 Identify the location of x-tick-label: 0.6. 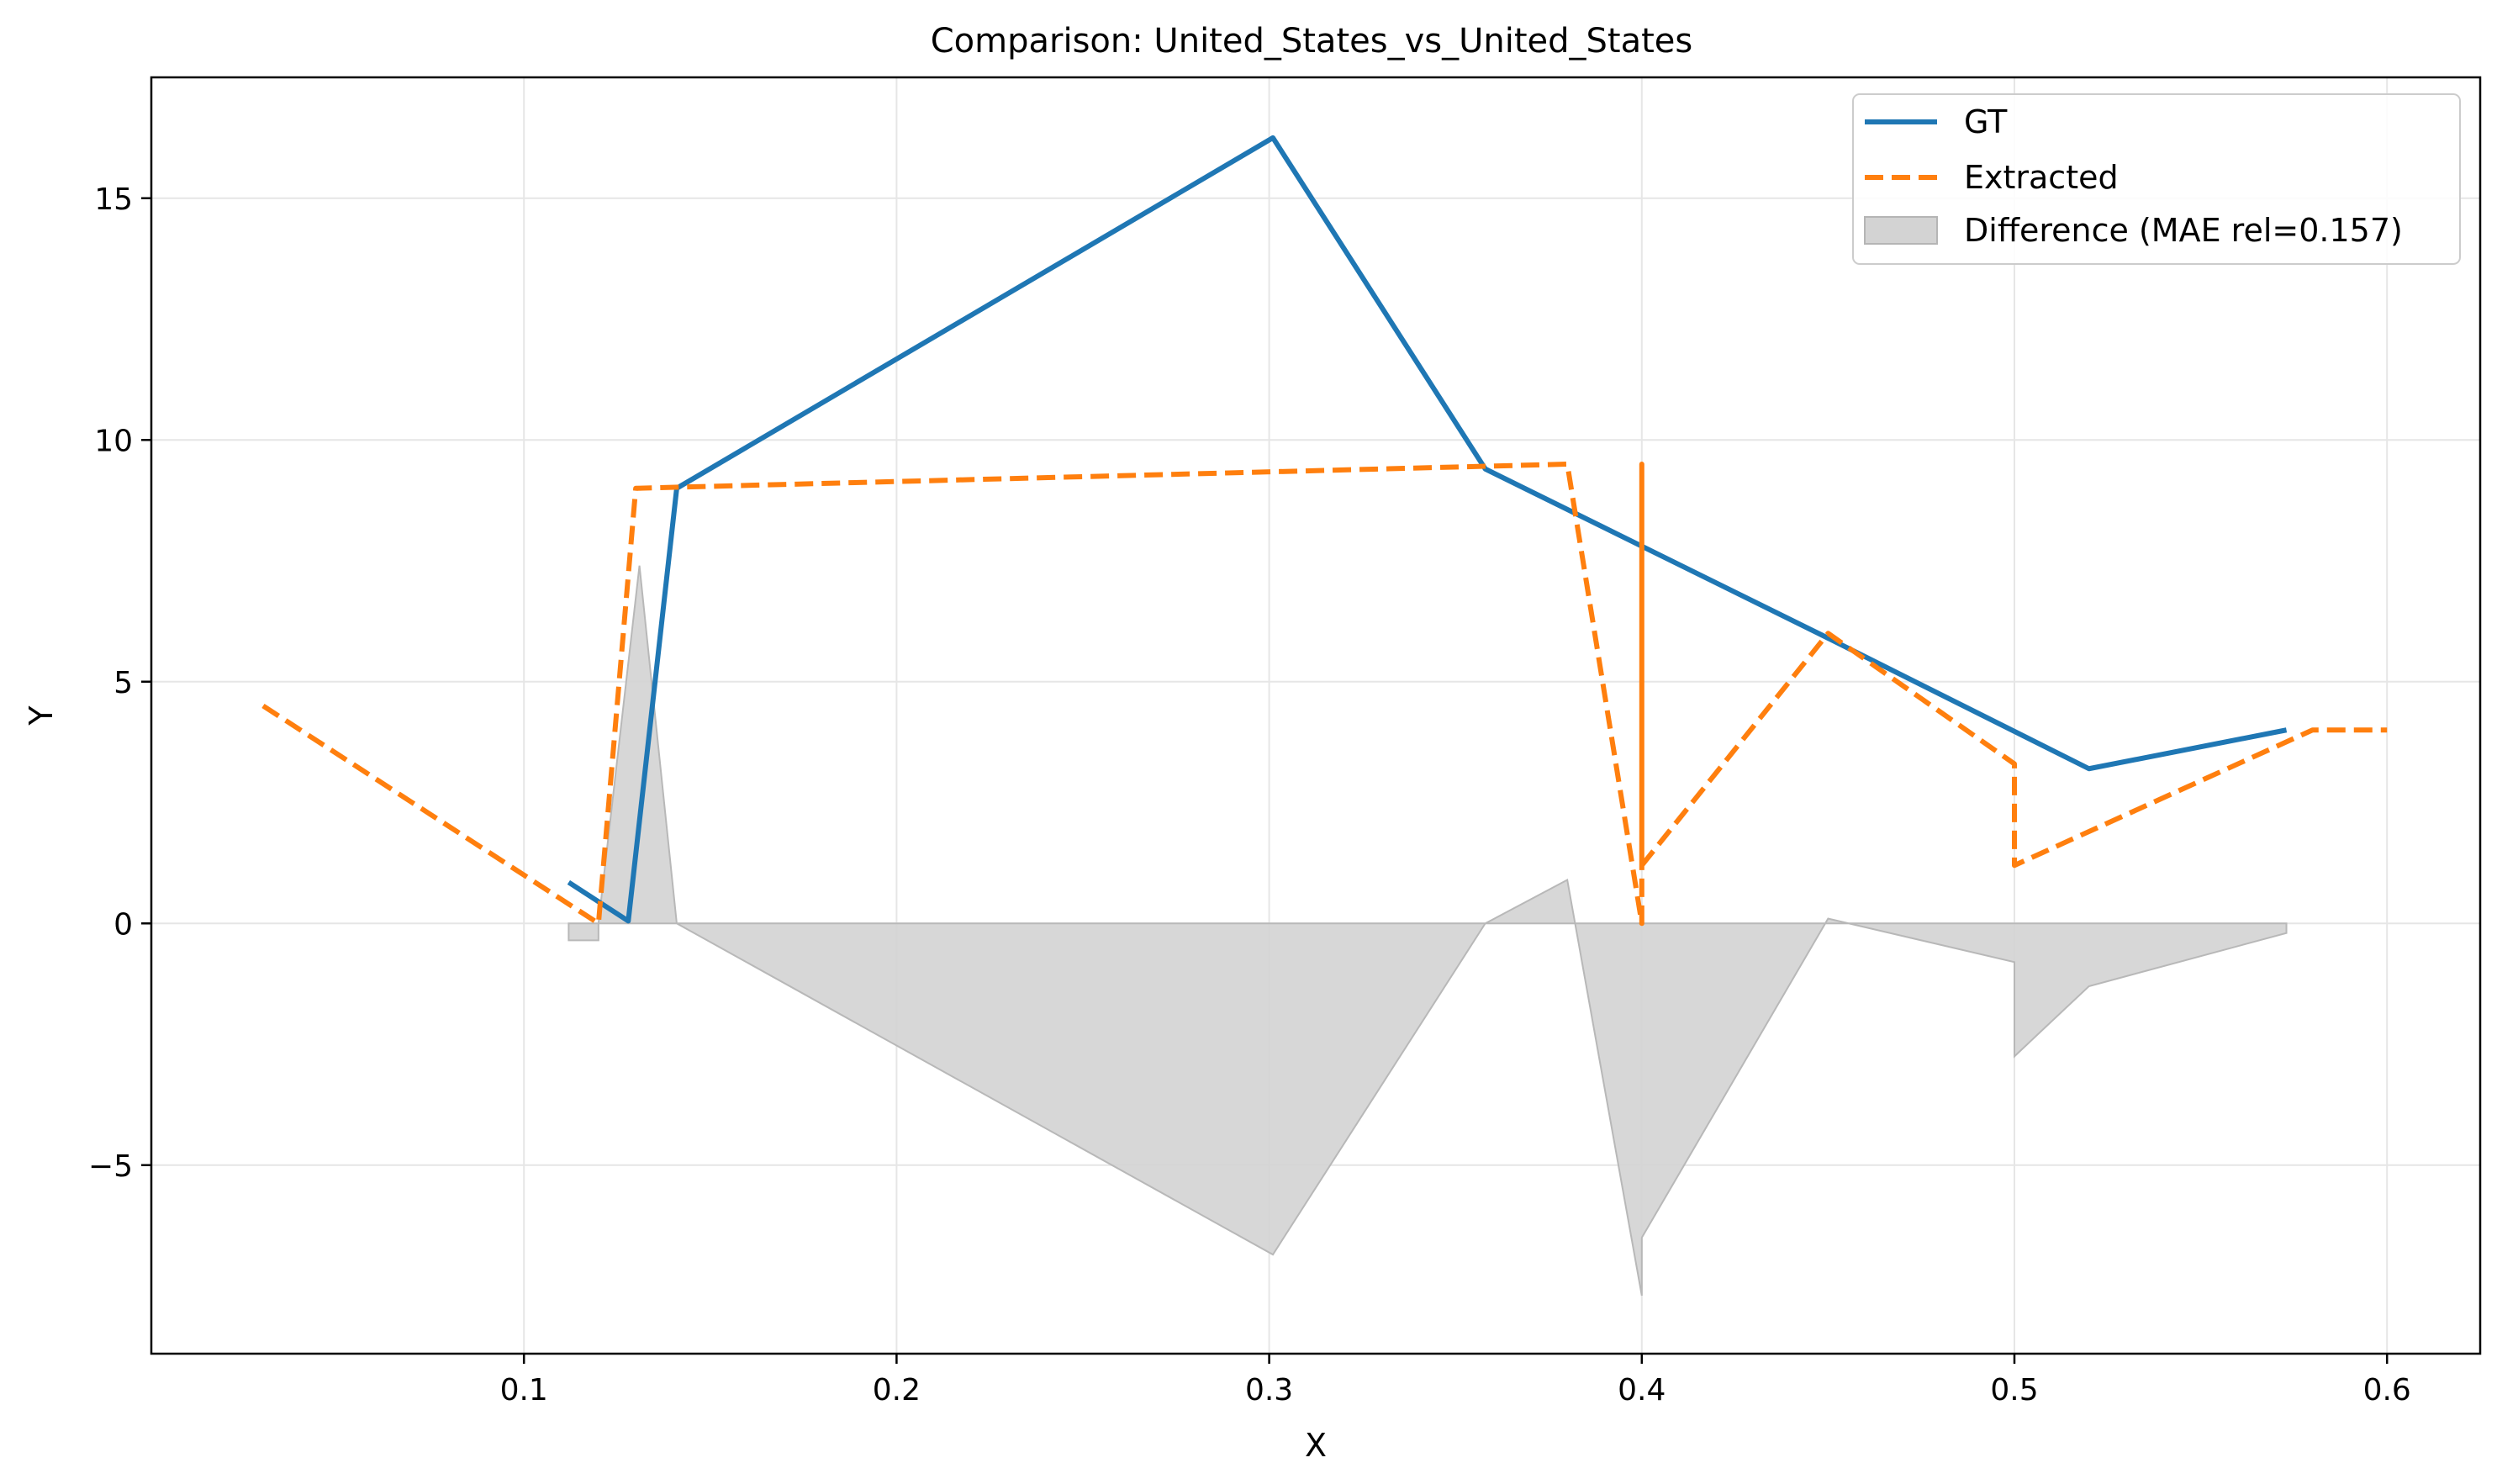
(2387, 1390).